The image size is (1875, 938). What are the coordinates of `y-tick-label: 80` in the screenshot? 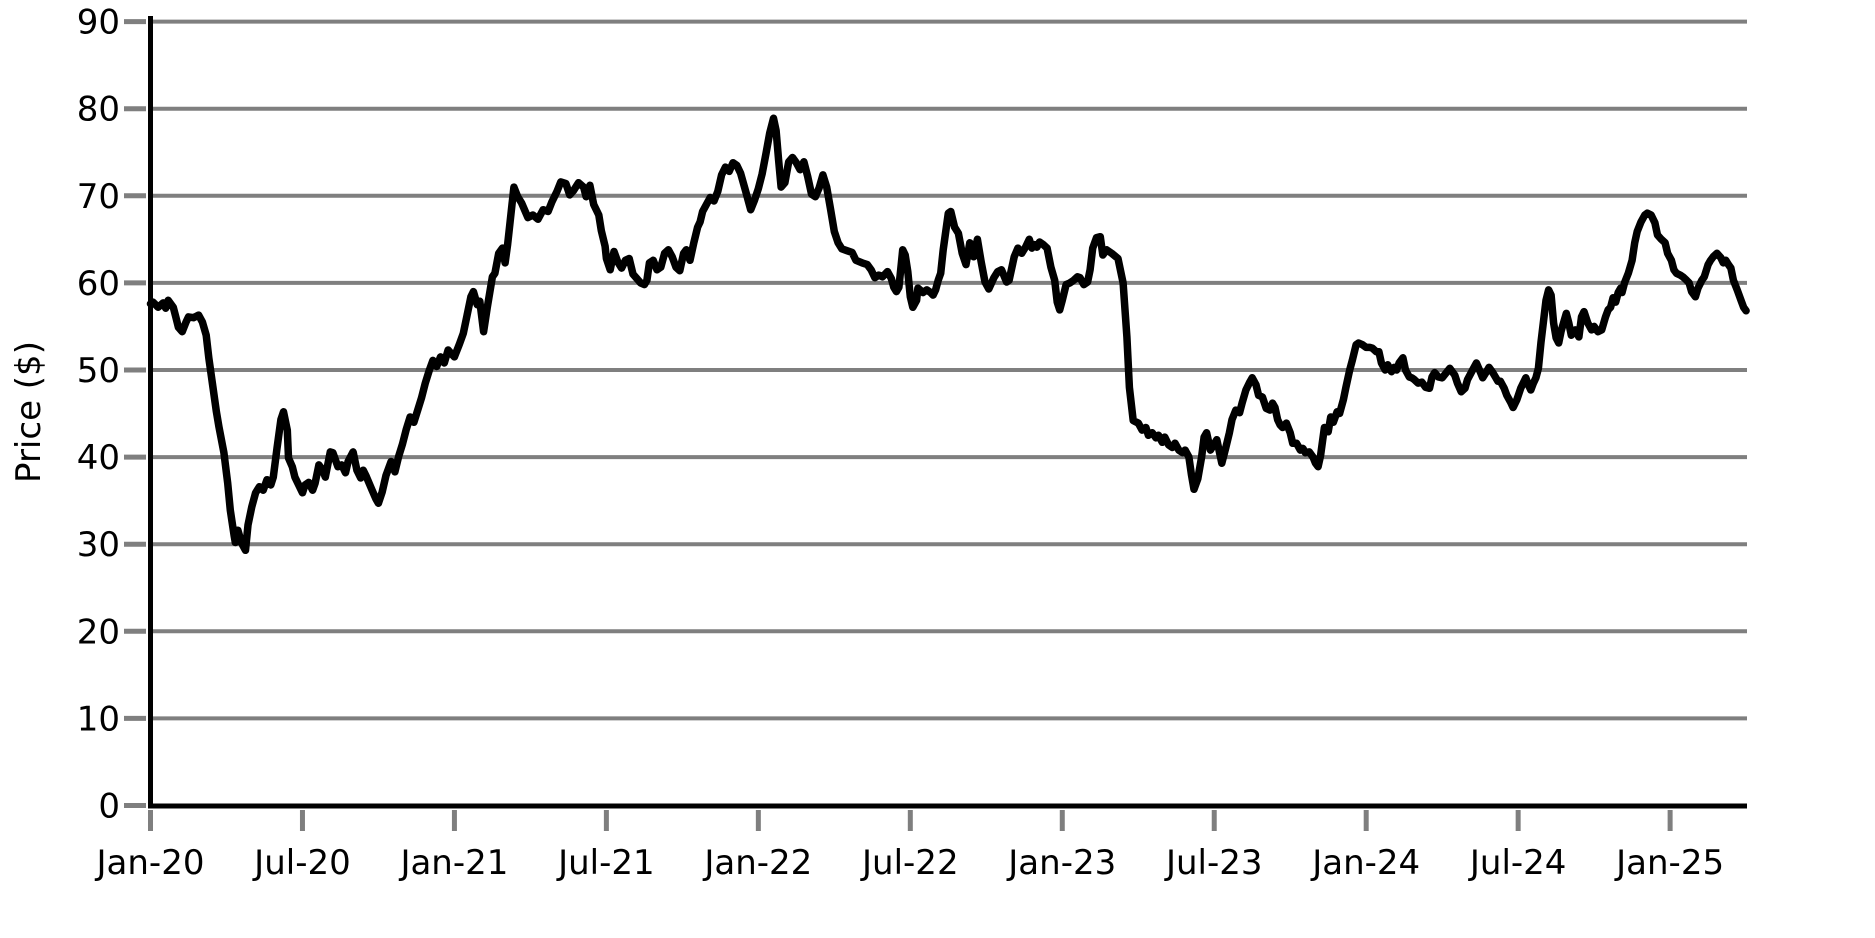 It's located at (98, 110).